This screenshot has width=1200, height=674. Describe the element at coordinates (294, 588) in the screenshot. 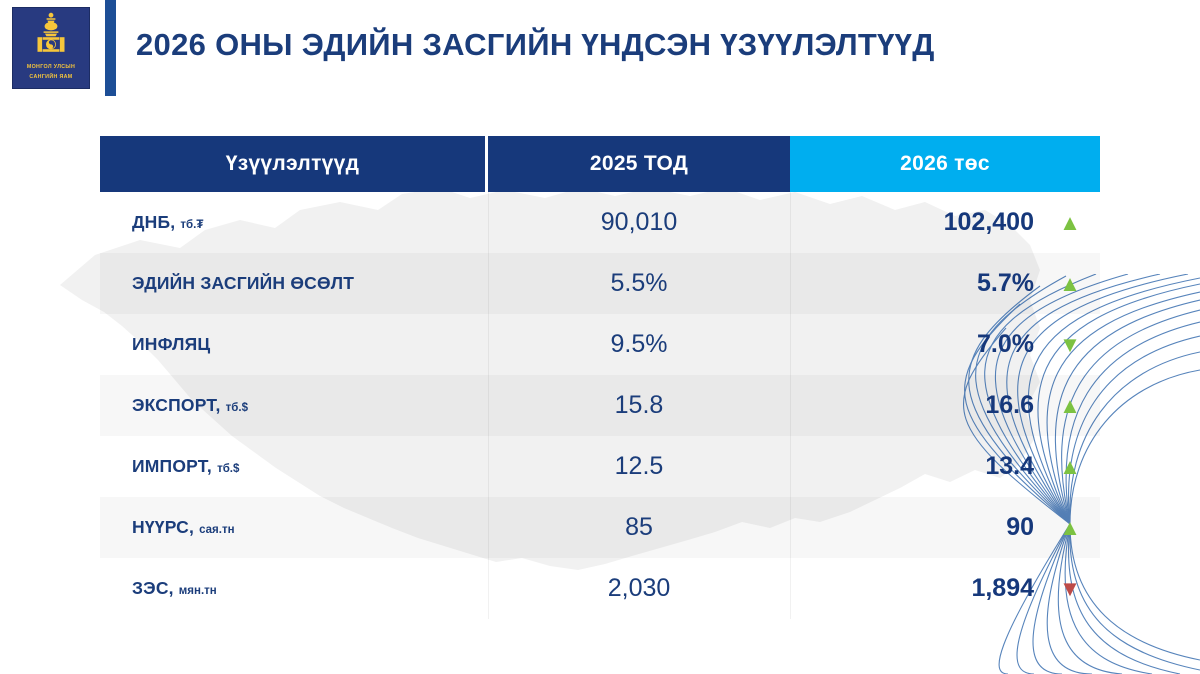

I see `cell-indicator-label: ЗЭС, мян.тн` at that location.